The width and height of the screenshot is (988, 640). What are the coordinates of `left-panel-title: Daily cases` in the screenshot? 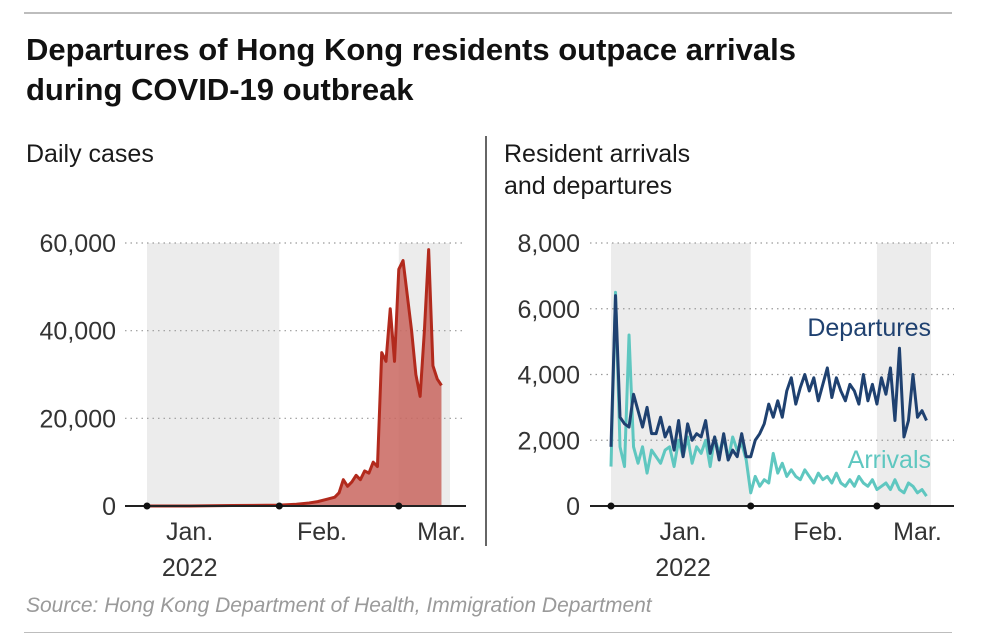 It's located at (90, 154).